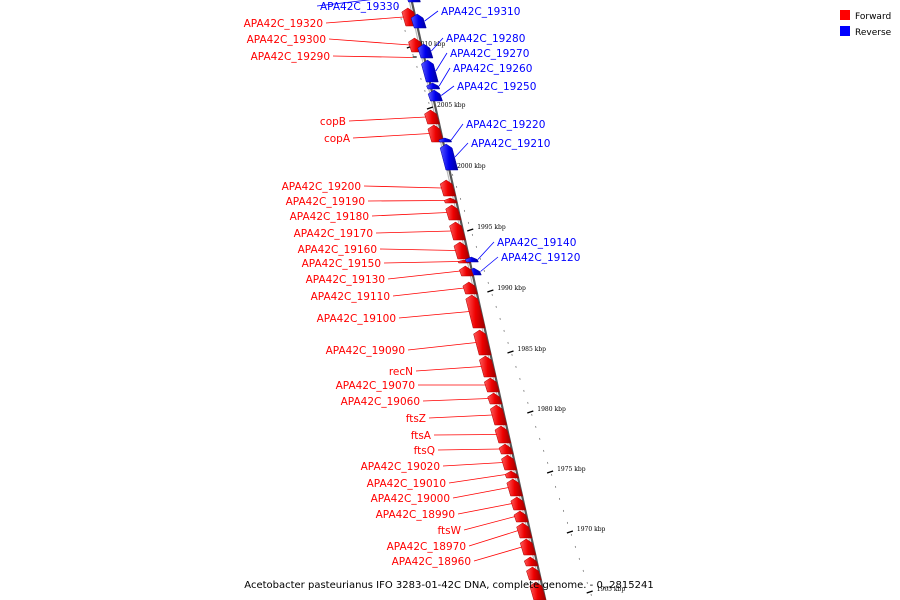 This screenshot has width=900, height=600. Describe the element at coordinates (290, 57) in the screenshot. I see `gene-label: APA42C_19290` at that location.